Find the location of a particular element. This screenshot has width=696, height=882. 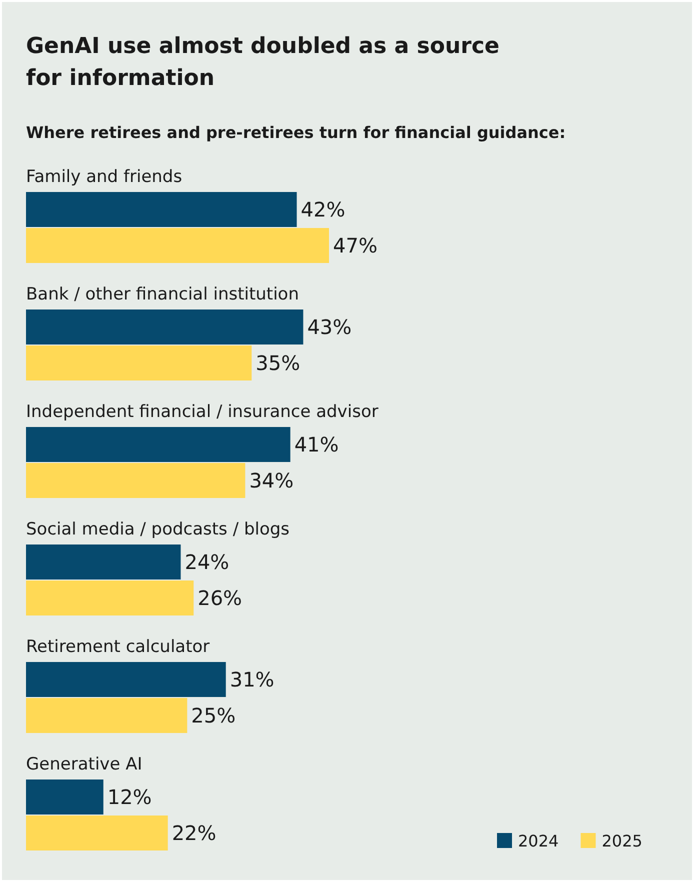

chart-title: GenAI use almost doubled as a source for information is located at coordinates (263, 62).